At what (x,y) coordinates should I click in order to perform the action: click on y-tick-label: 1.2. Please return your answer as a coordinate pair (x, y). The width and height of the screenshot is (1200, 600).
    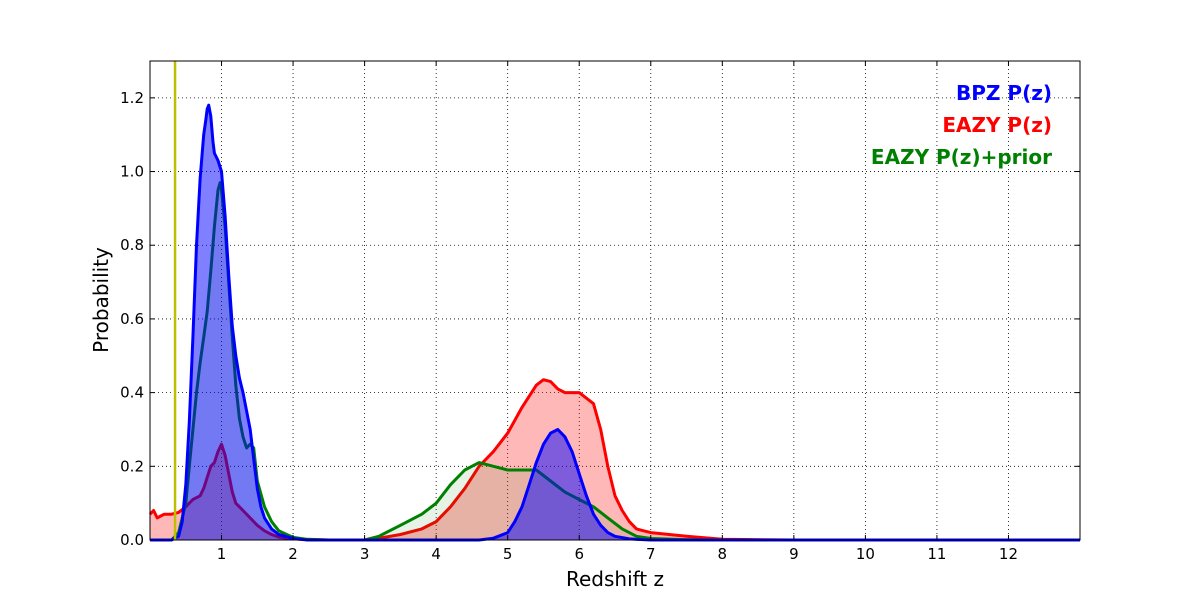
    Looking at the image, I should click on (132, 98).